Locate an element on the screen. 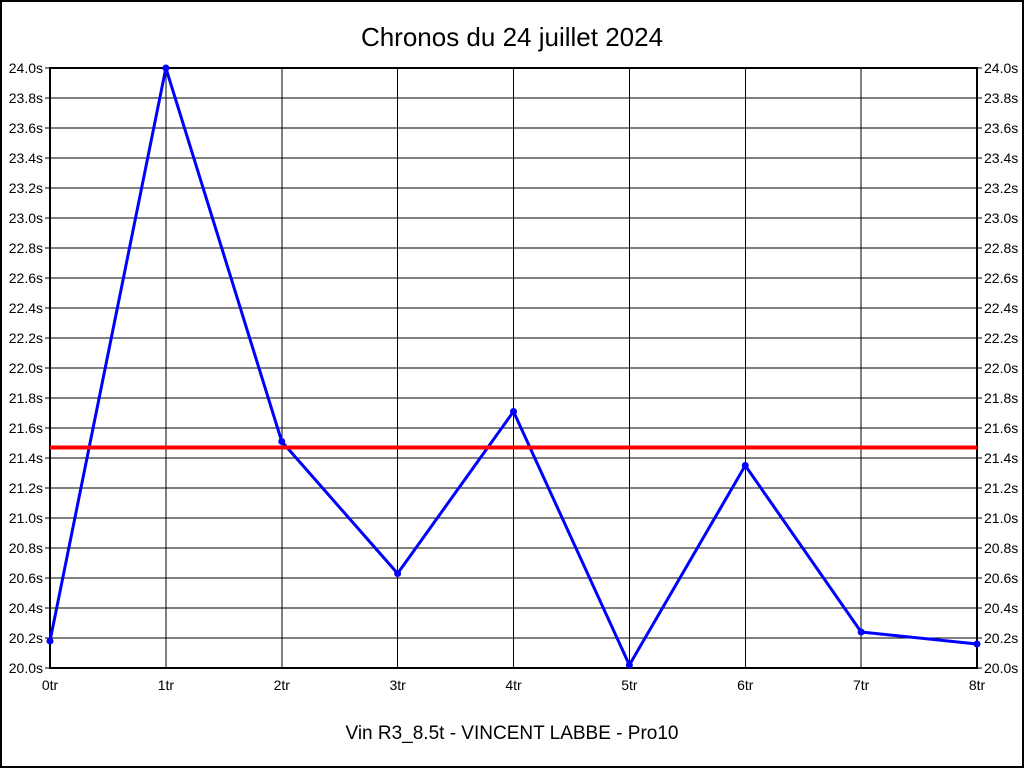  y-axis-label-right: 23.4s is located at coordinates (1001, 158).